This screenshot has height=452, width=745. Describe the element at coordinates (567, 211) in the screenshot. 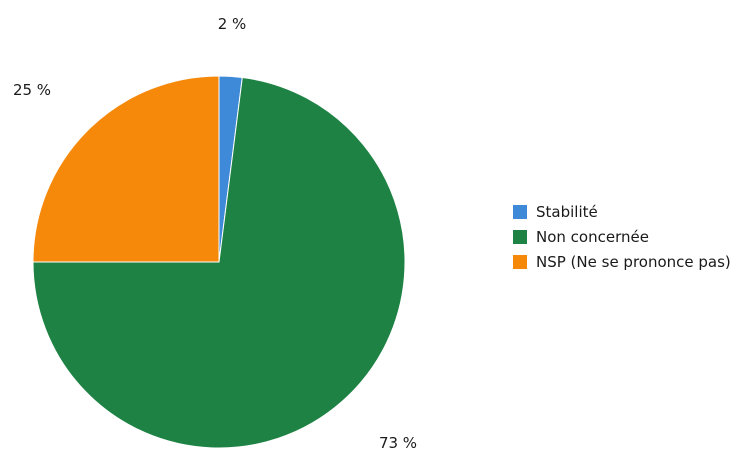

I see `legend-label-stabilite: Stabilité` at that location.